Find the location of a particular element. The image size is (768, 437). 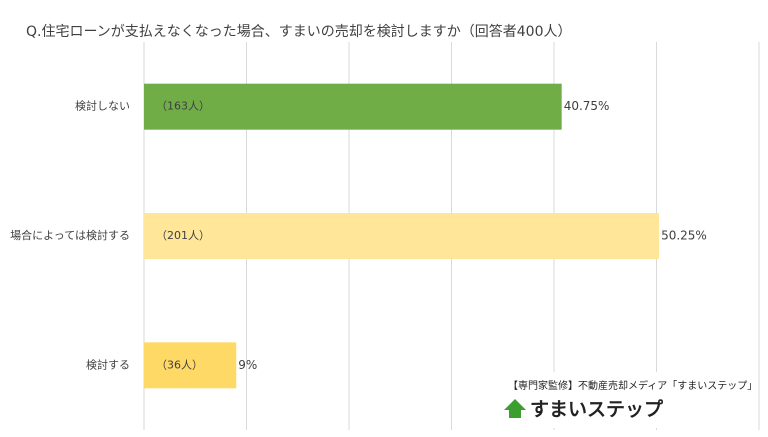

value-label: 40.75% is located at coordinates (587, 106).